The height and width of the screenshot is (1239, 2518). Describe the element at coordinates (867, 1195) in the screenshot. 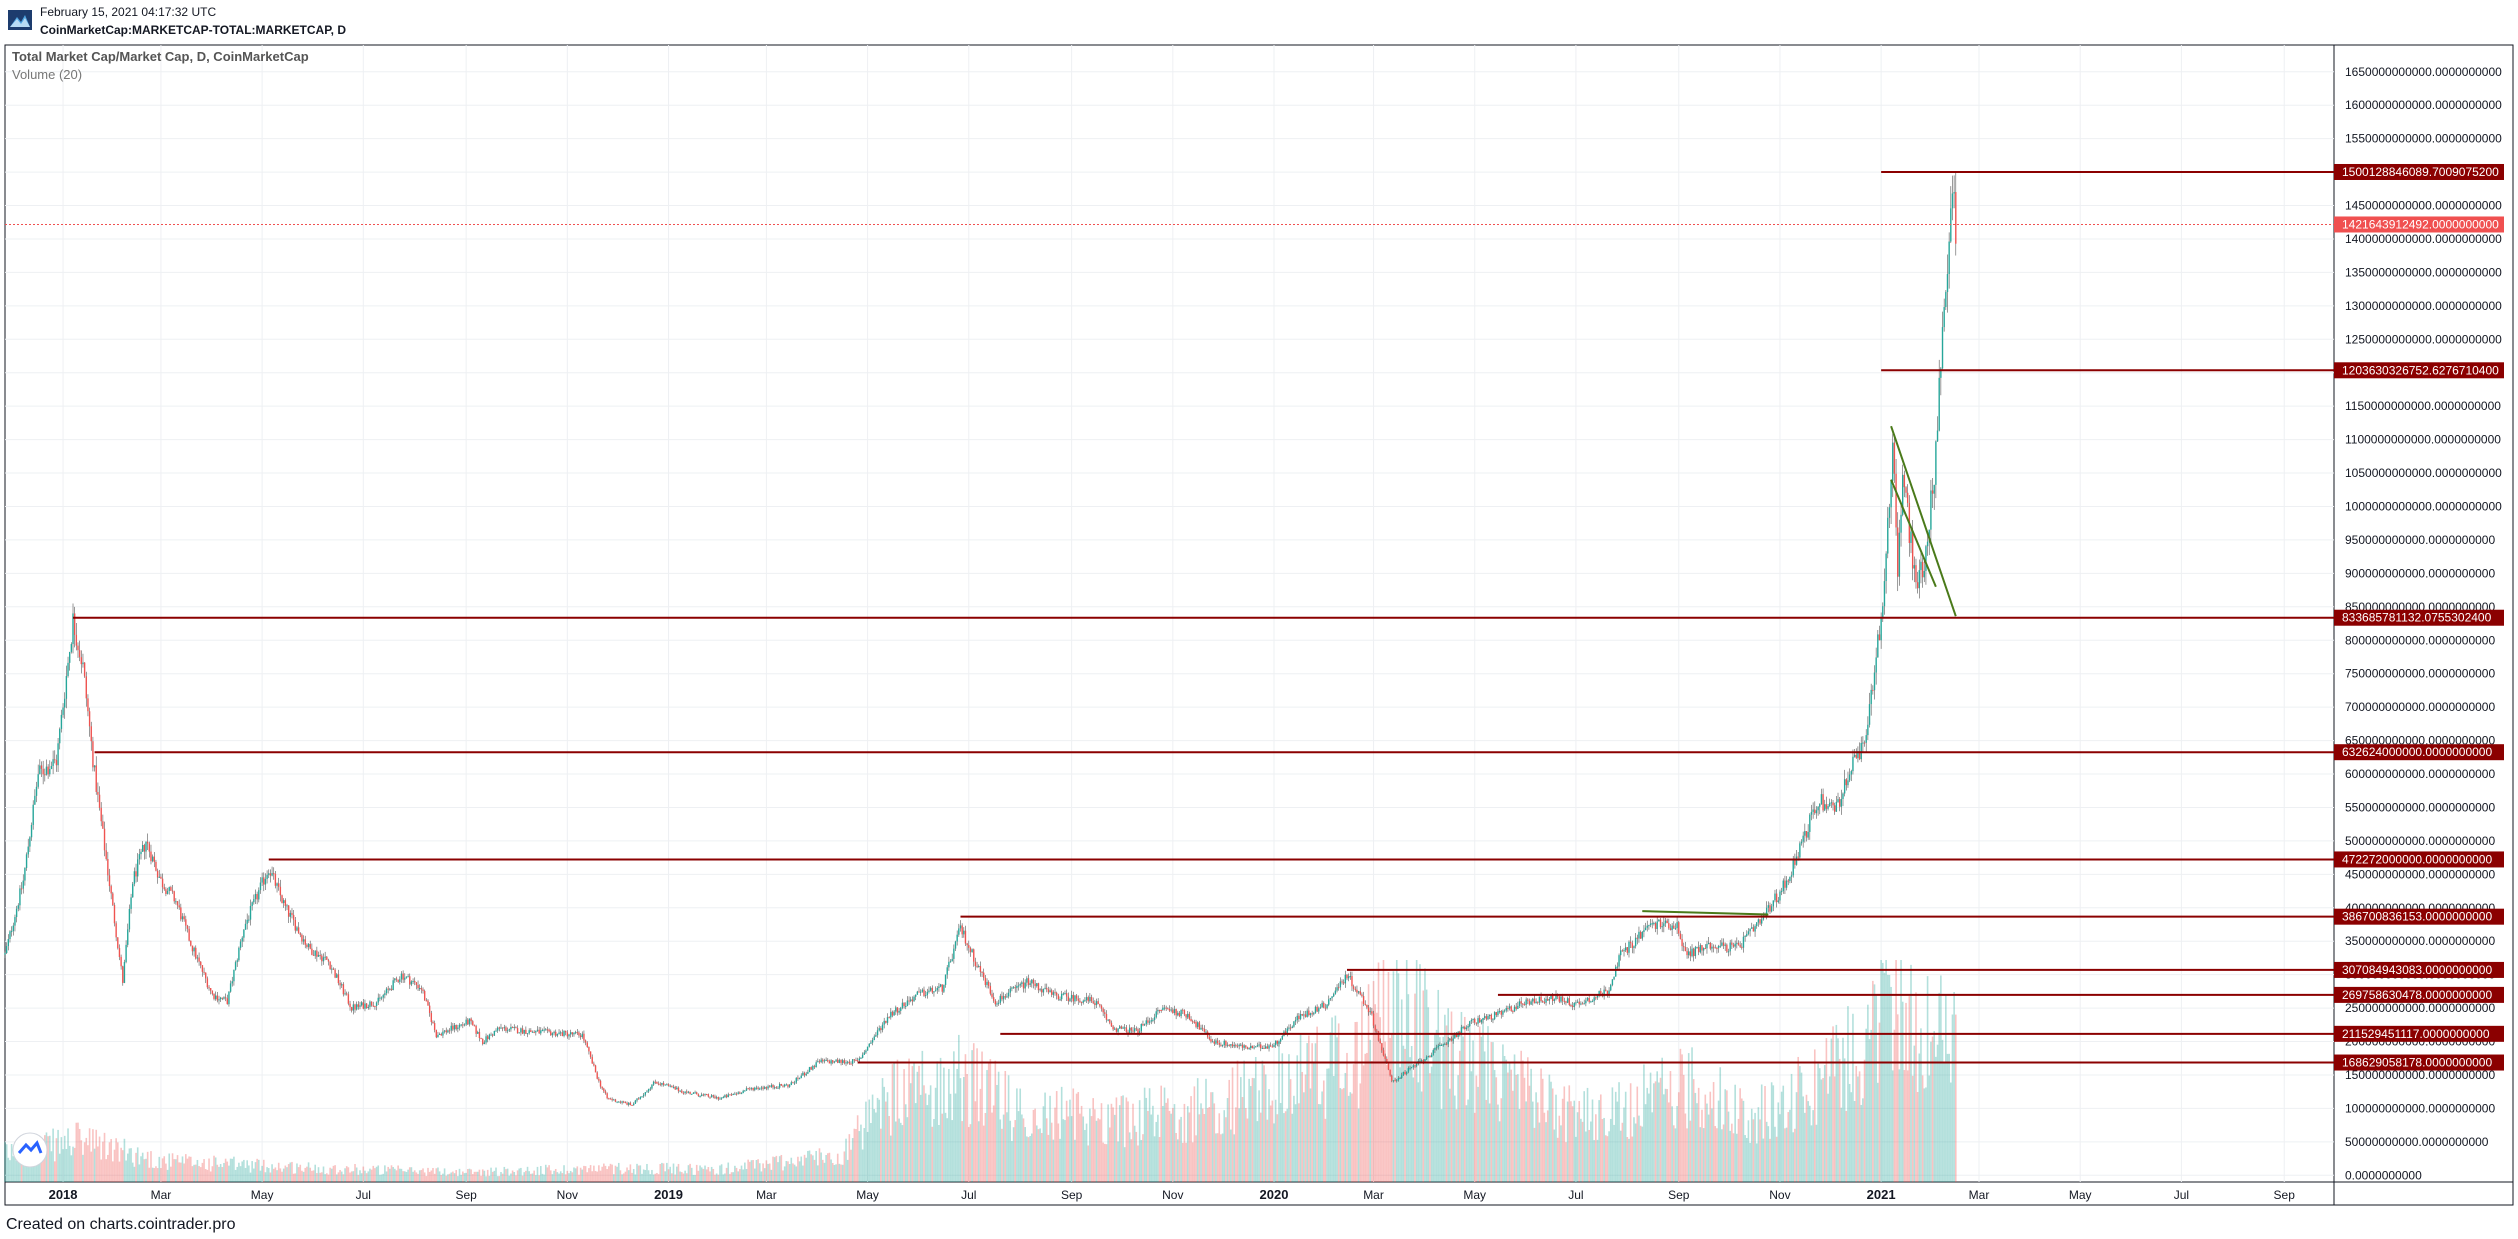

I see `time-tick-label: May` at that location.